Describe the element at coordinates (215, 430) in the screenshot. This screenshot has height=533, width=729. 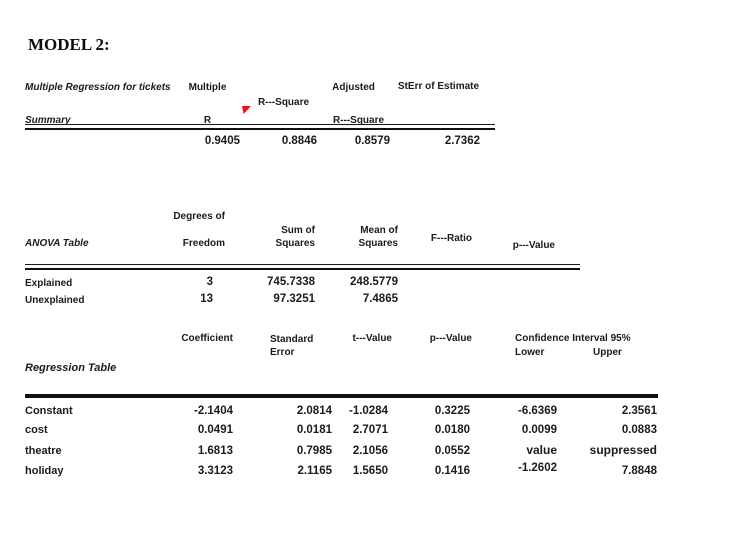
I see `regression-cell-coefficient: 0.0491` at that location.